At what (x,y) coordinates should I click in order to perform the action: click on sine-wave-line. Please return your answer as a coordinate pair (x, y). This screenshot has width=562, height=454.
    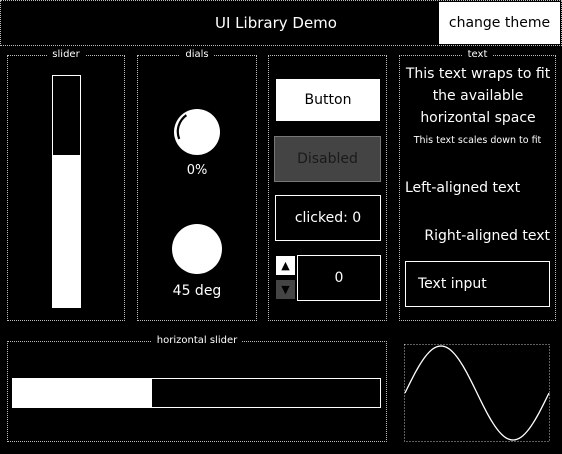
    Looking at the image, I should click on (477, 393).